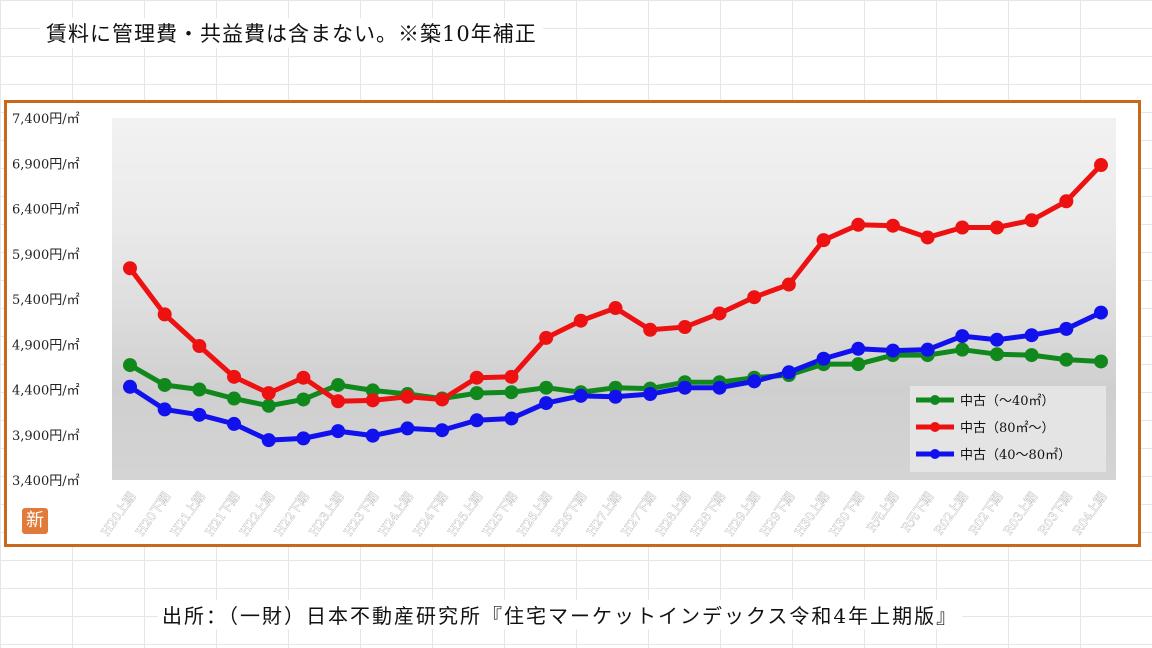 The image size is (1152, 648). What do you see at coordinates (46, 345) in the screenshot?
I see `y-tick-label: 4,900円/㎡` at bounding box center [46, 345].